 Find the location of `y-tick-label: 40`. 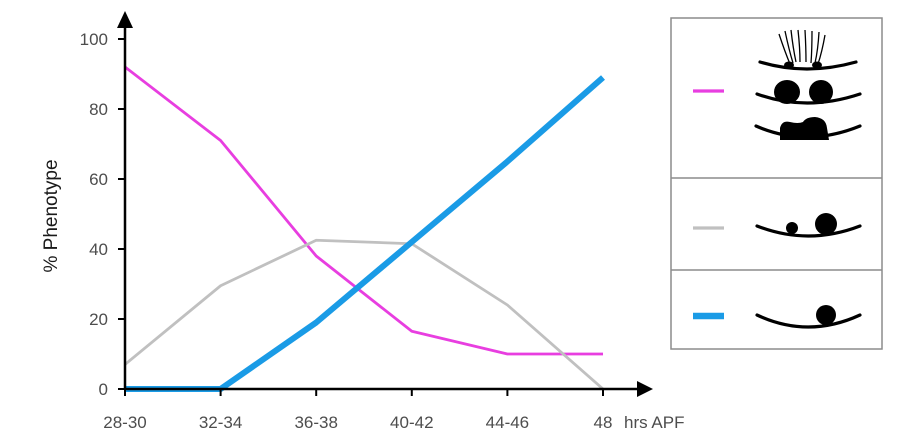

y-tick-label: 40 is located at coordinates (98, 249).